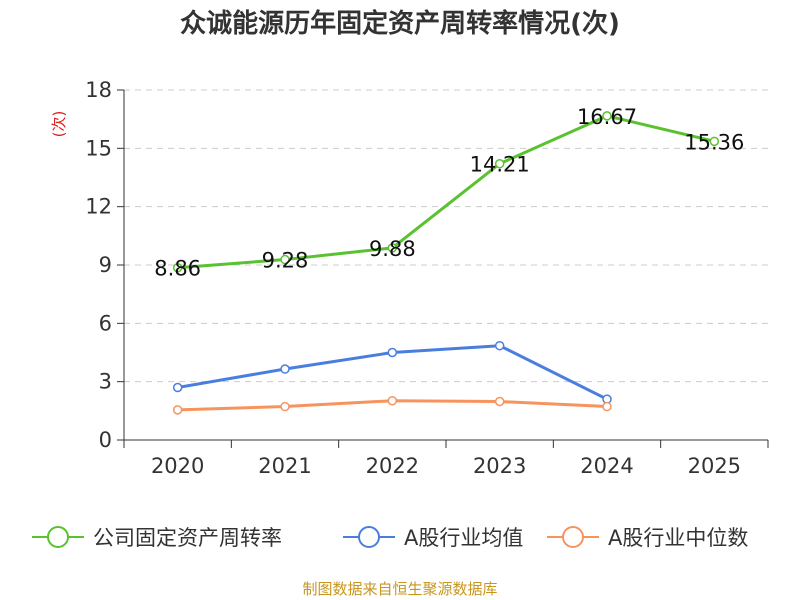 The image size is (800, 600). I want to click on x-tick-label: 2023, so click(499, 466).